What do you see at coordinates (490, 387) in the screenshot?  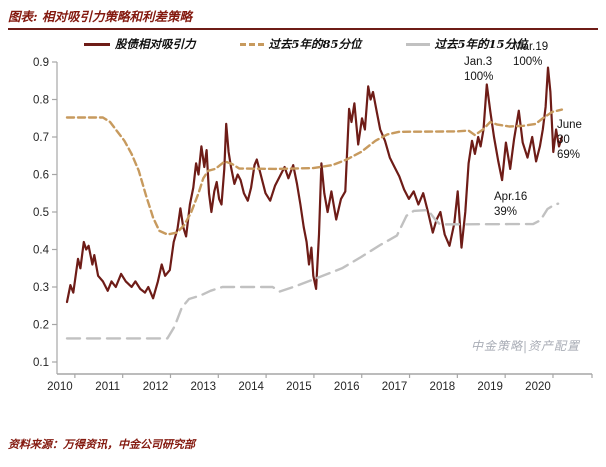 I see `x-tick-label: 2019` at bounding box center [490, 387].